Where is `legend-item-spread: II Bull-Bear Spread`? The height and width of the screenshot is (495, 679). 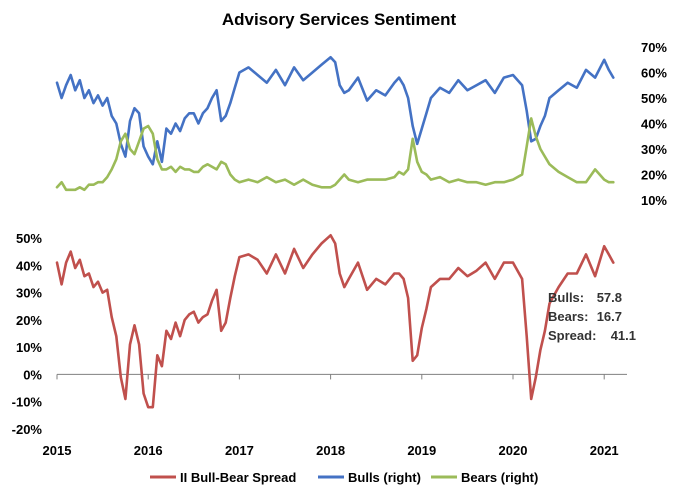 legend-item-spread: II Bull-Bear Spread is located at coordinates (223, 477).